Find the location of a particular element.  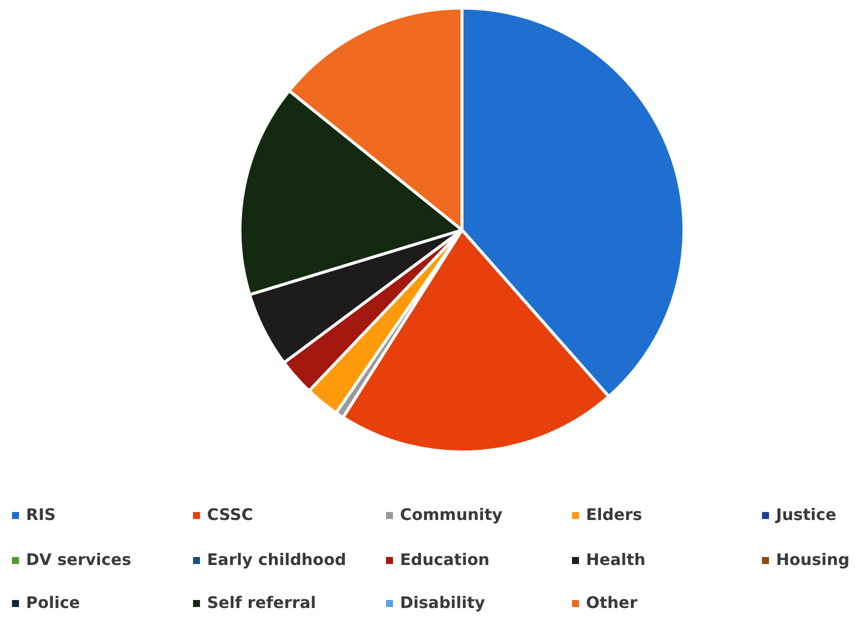

legend-label: Community is located at coordinates (451, 514).